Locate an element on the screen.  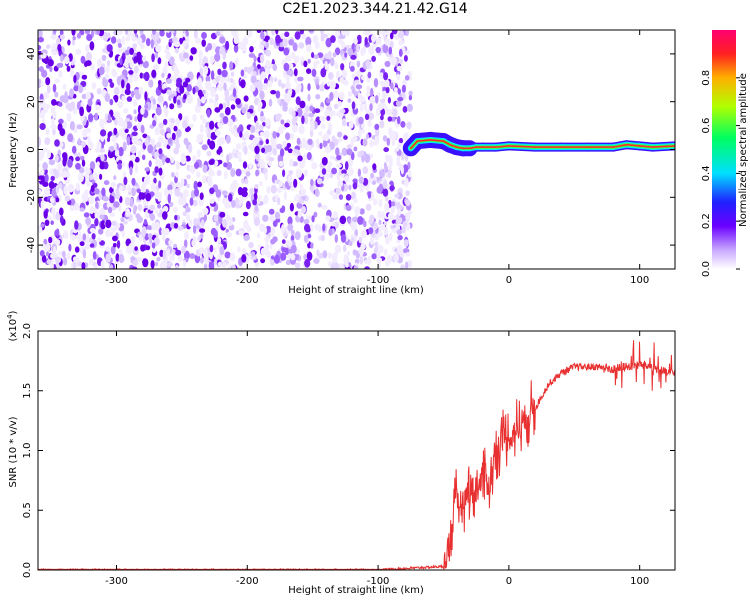
bottom-y-tick-label: 0.5 is located at coordinates (27, 510).